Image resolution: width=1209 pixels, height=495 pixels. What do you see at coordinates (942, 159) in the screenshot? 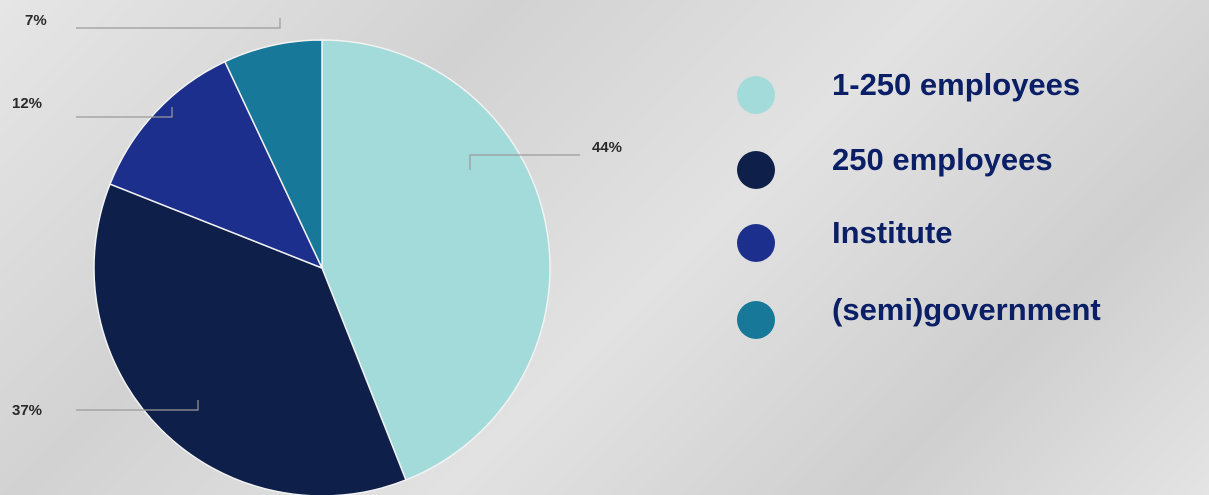
I see `legend-label-2: 250 employees` at bounding box center [942, 159].